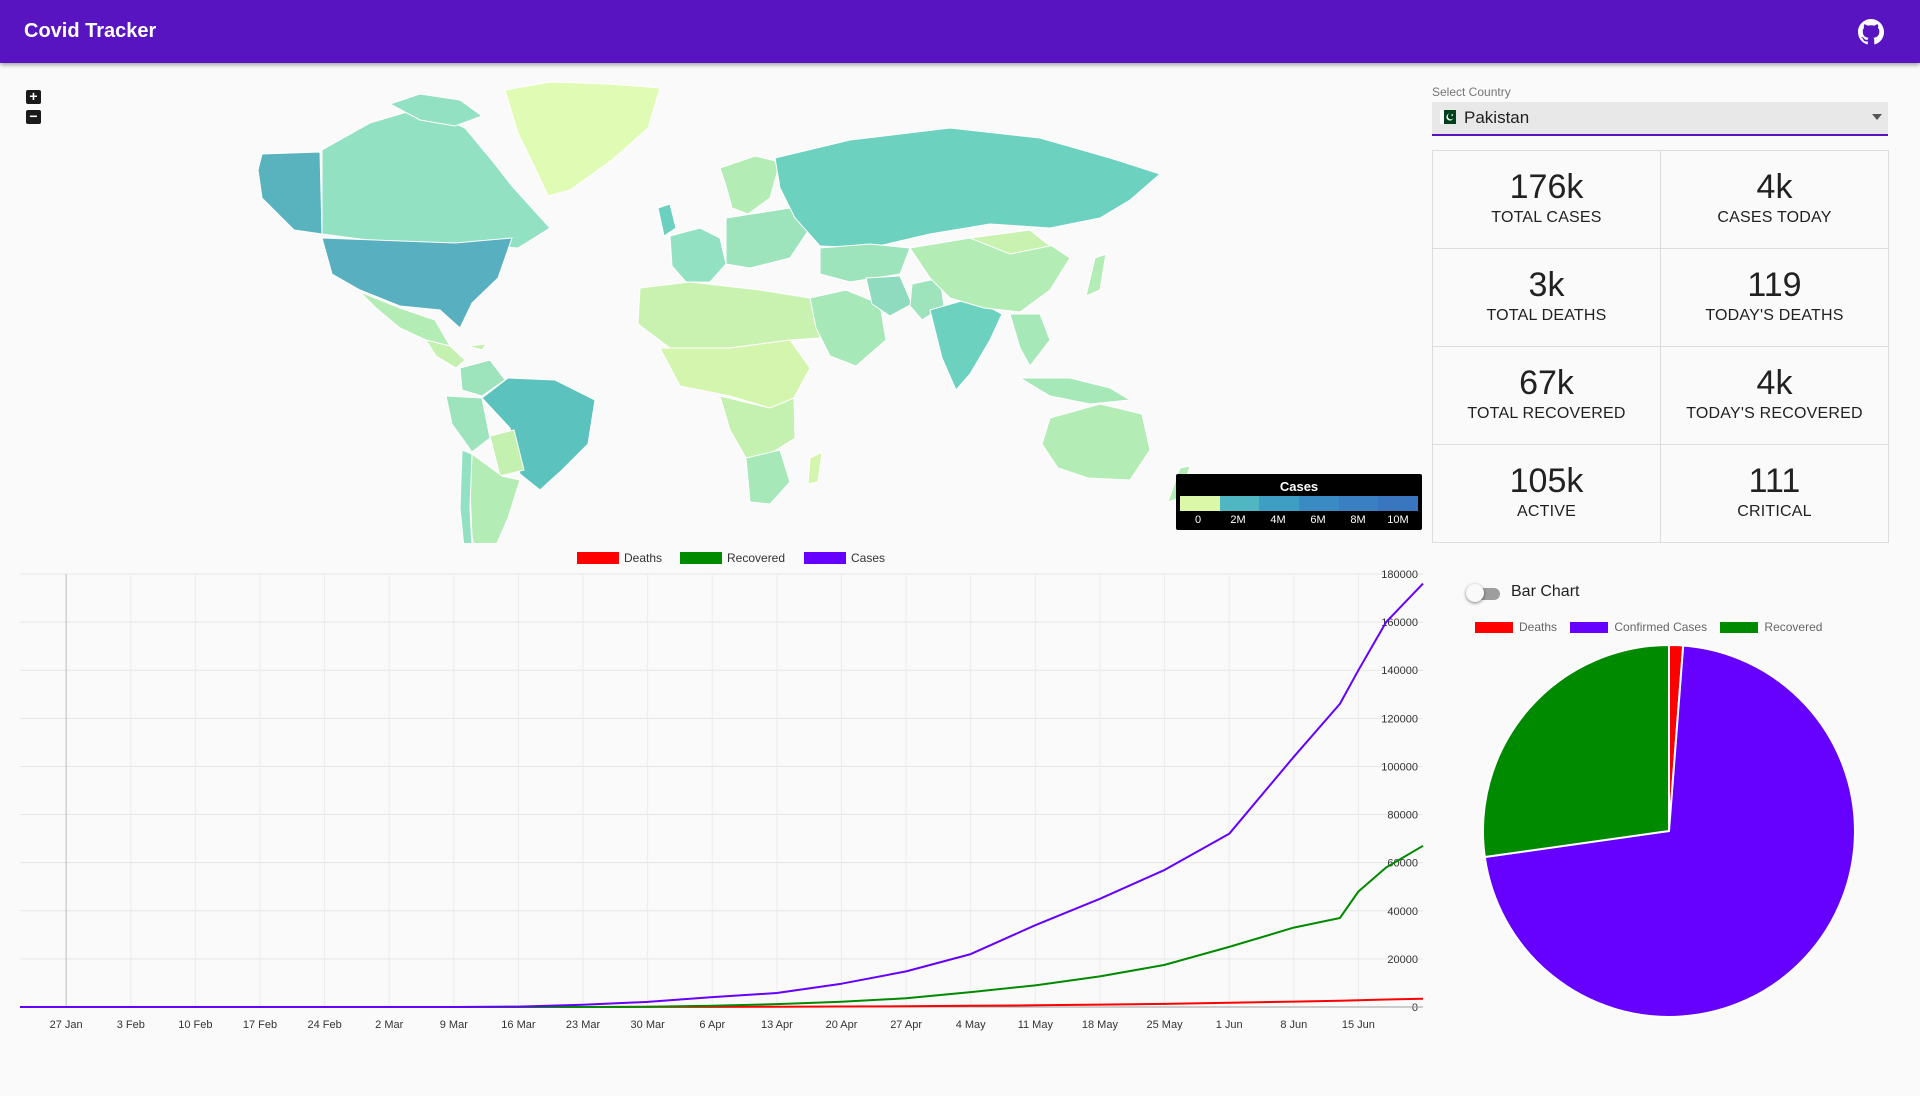 The height and width of the screenshot is (1096, 1920). Describe the element at coordinates (260, 1025) in the screenshot. I see `x-tick-label: 17 Feb` at that location.